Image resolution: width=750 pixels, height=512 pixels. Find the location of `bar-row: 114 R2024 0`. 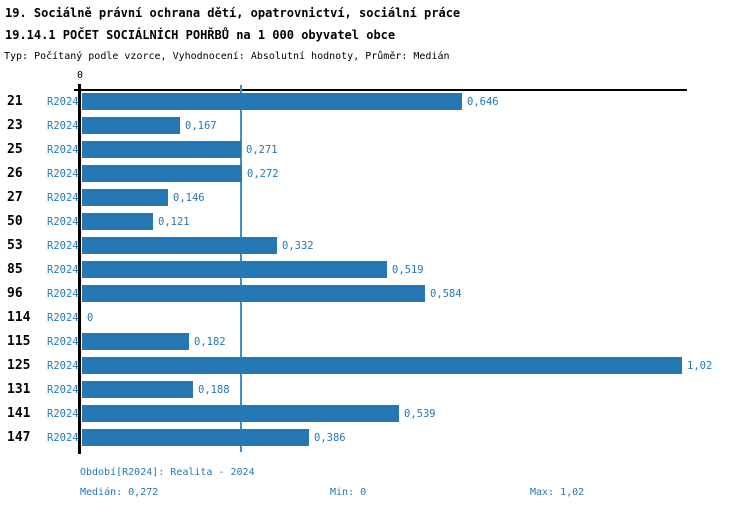

bar-row: 114 R2024 0 is located at coordinates (375, 318).